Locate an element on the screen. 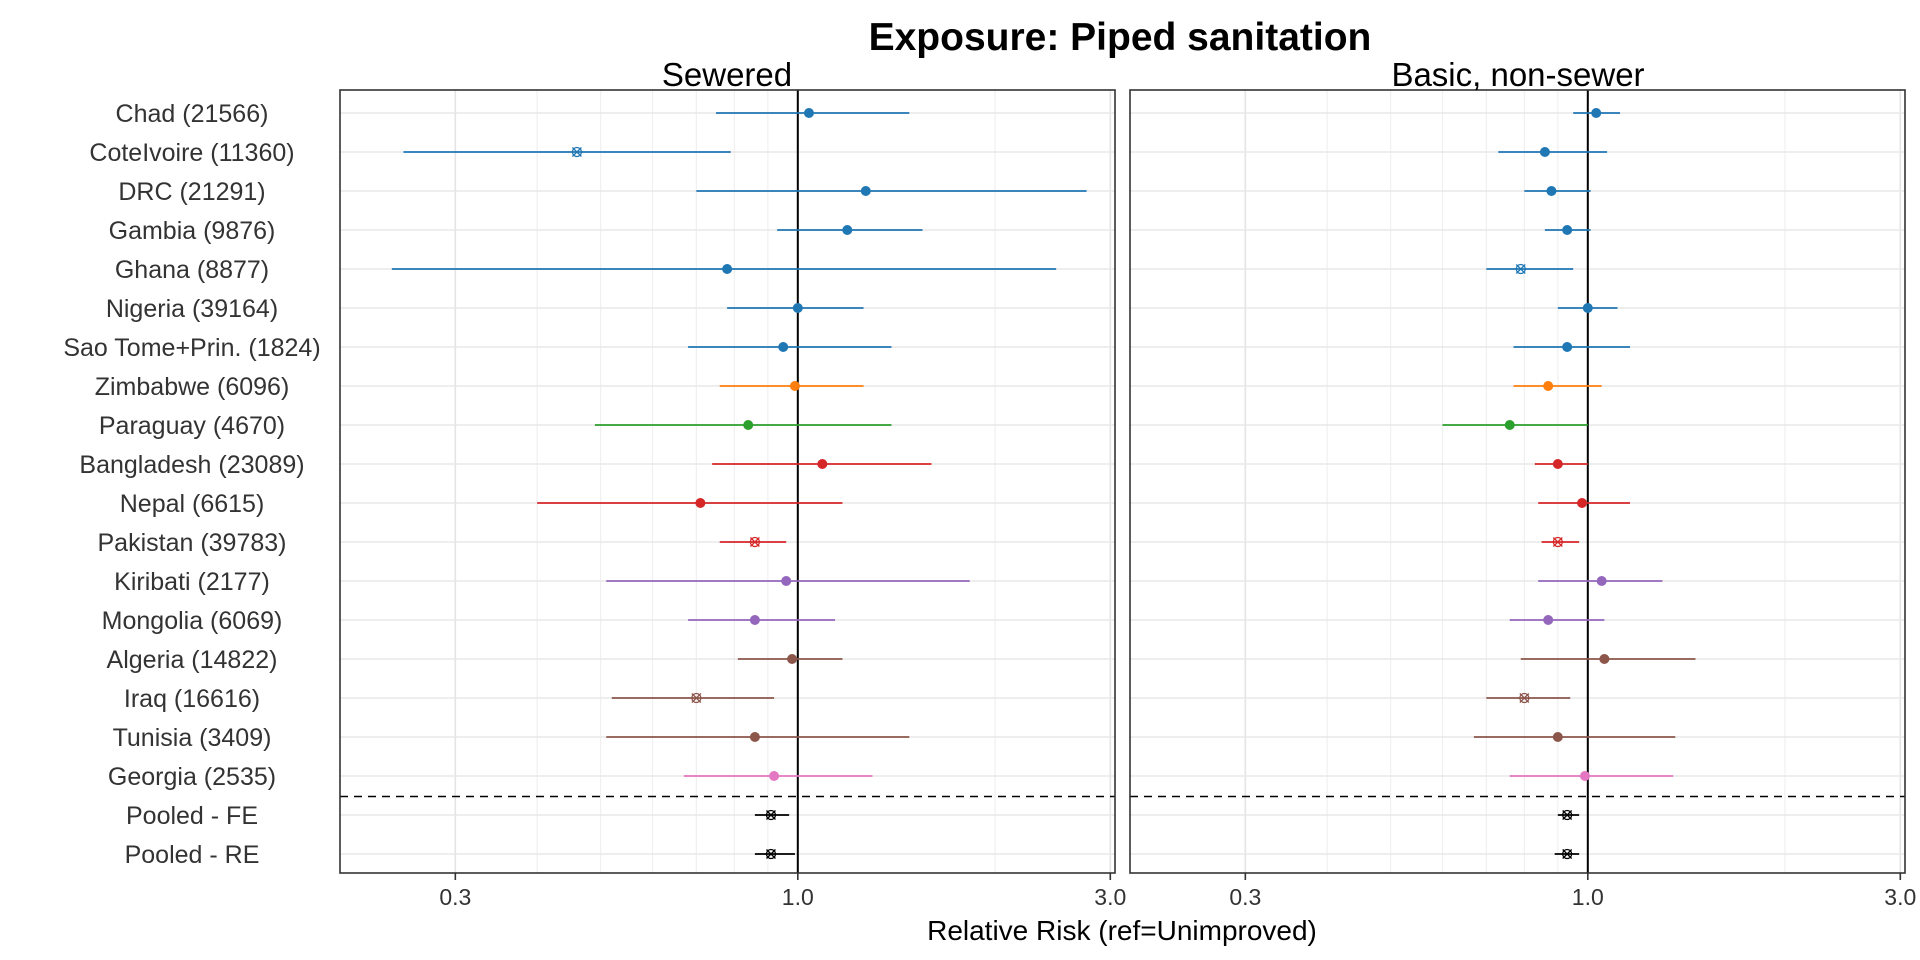 The image size is (1920, 960). row-label-tunisia-3409: Tunisia (3409) is located at coordinates (192, 738).